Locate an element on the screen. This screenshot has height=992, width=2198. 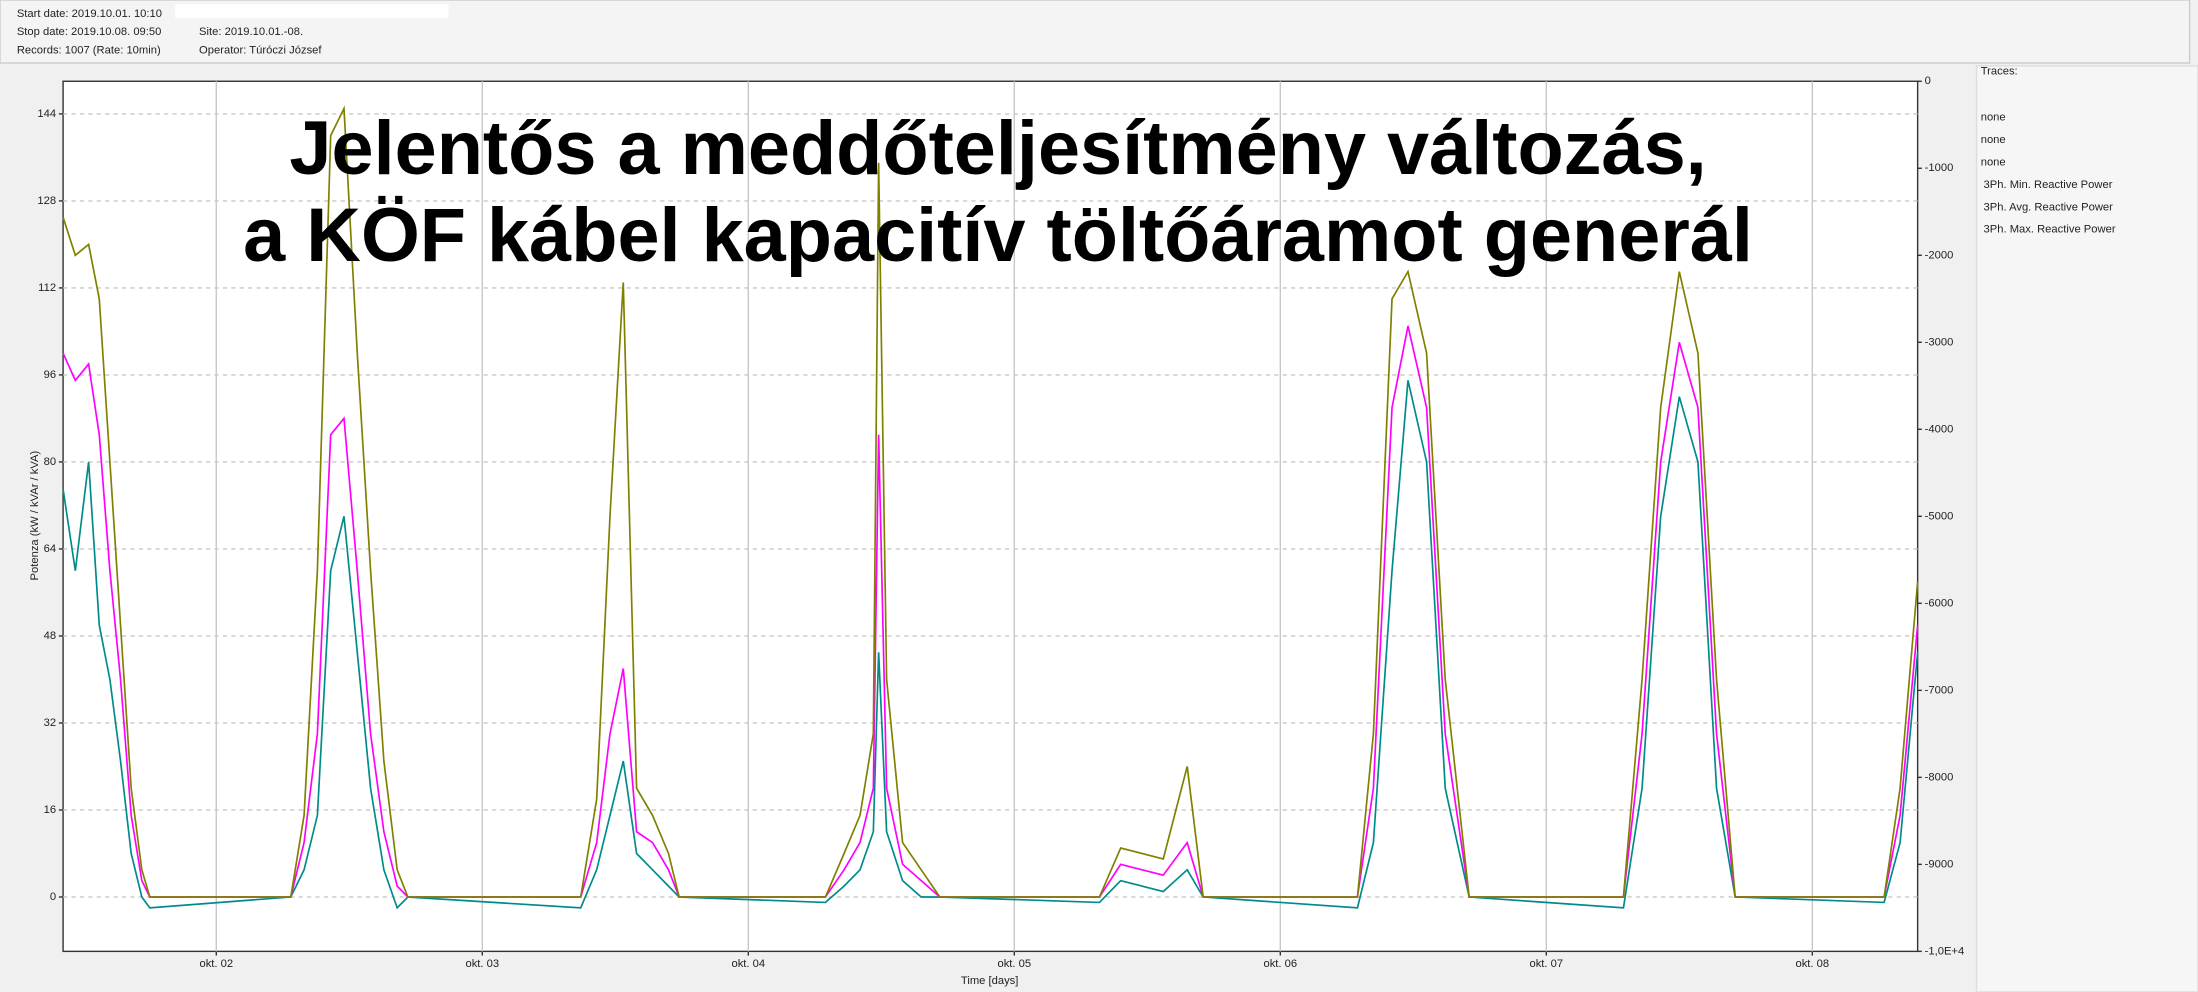
legend-entry: 3Ph. Max. Reactive Power is located at coordinates (2050, 230).